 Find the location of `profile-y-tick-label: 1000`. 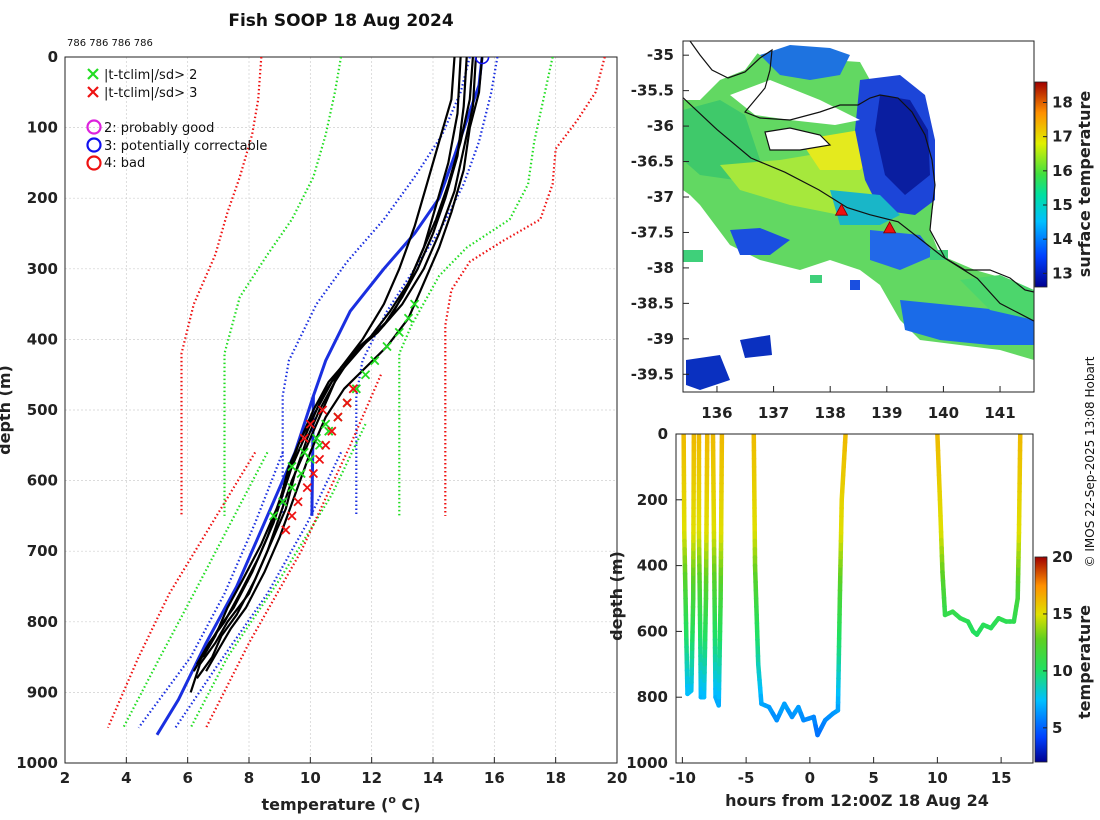

profile-y-tick-label: 1000 is located at coordinates (37, 763).